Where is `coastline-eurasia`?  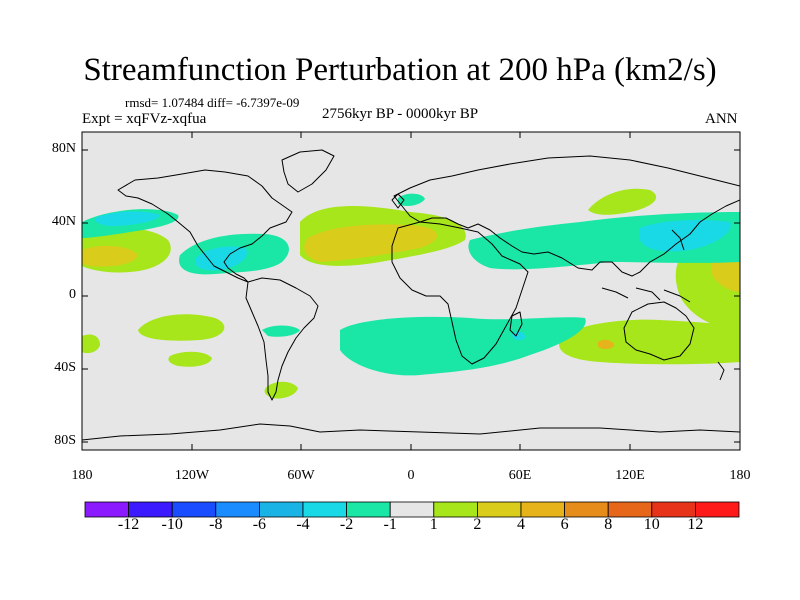
coastline-eurasia is located at coordinates (566, 216).